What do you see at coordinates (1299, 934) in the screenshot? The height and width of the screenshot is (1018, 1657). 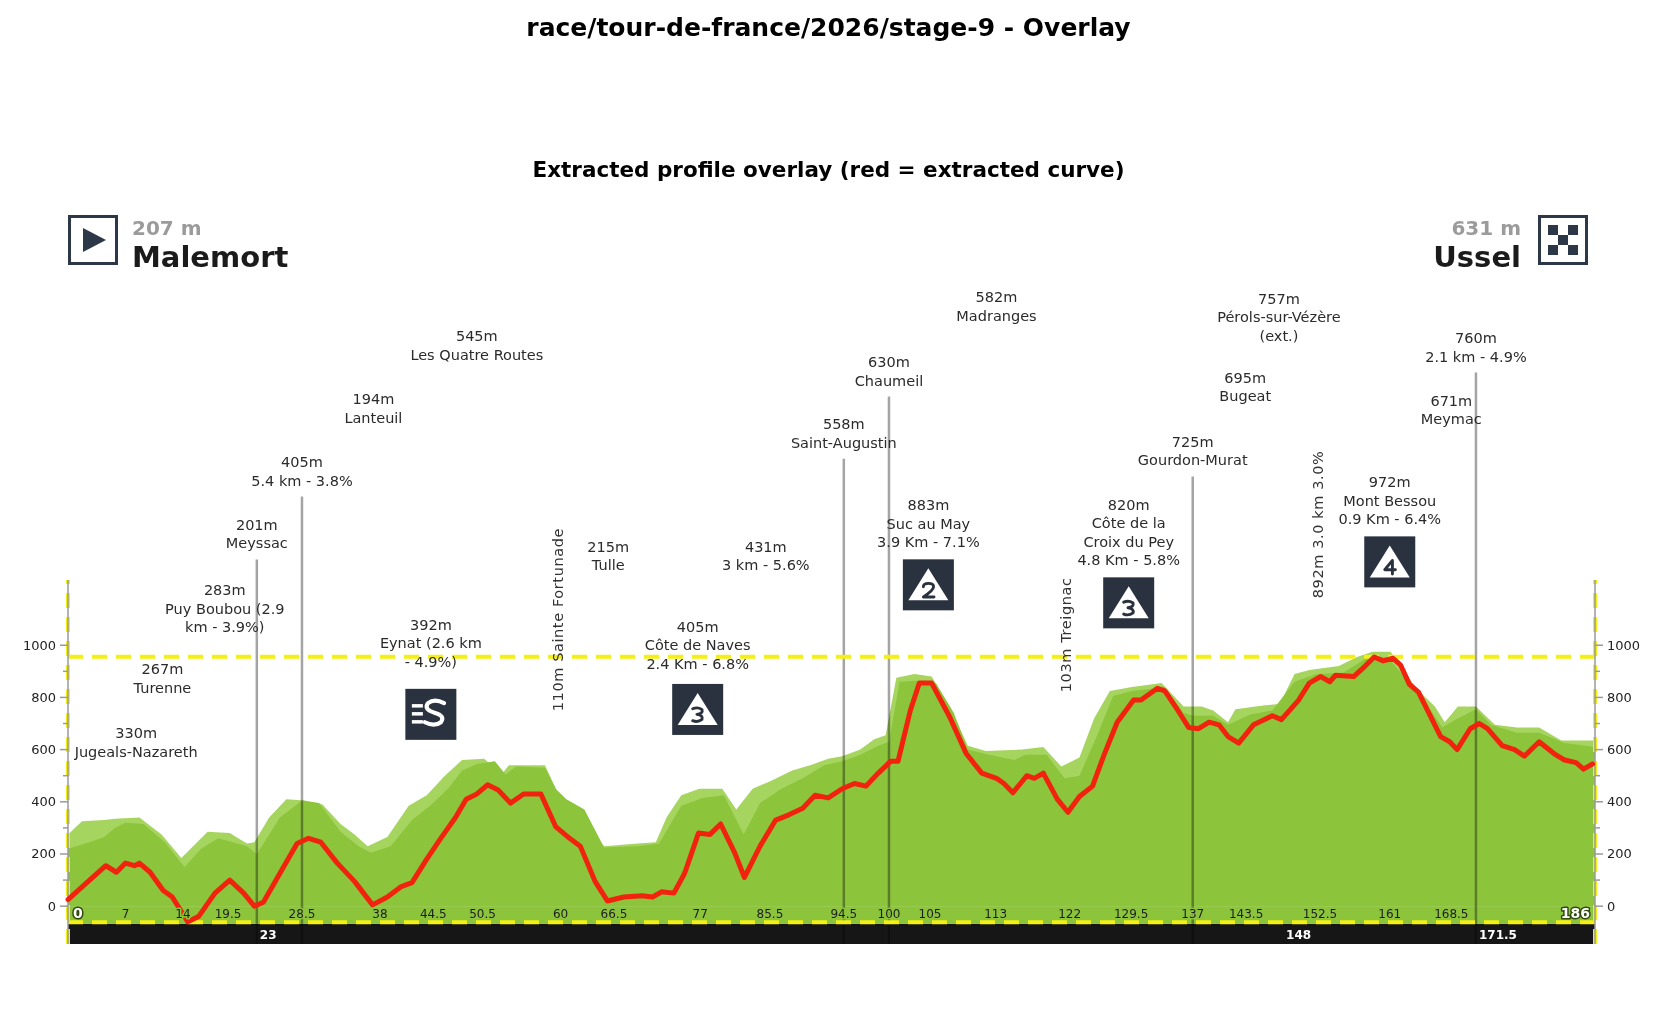 I see `annotation: 148` at bounding box center [1299, 934].